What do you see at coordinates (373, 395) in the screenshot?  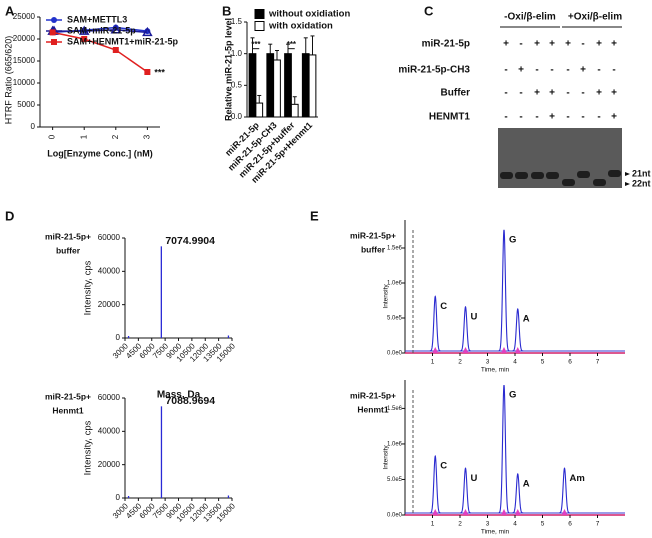 I see `chromatogram-title: miR-21-5p+` at bounding box center [373, 395].